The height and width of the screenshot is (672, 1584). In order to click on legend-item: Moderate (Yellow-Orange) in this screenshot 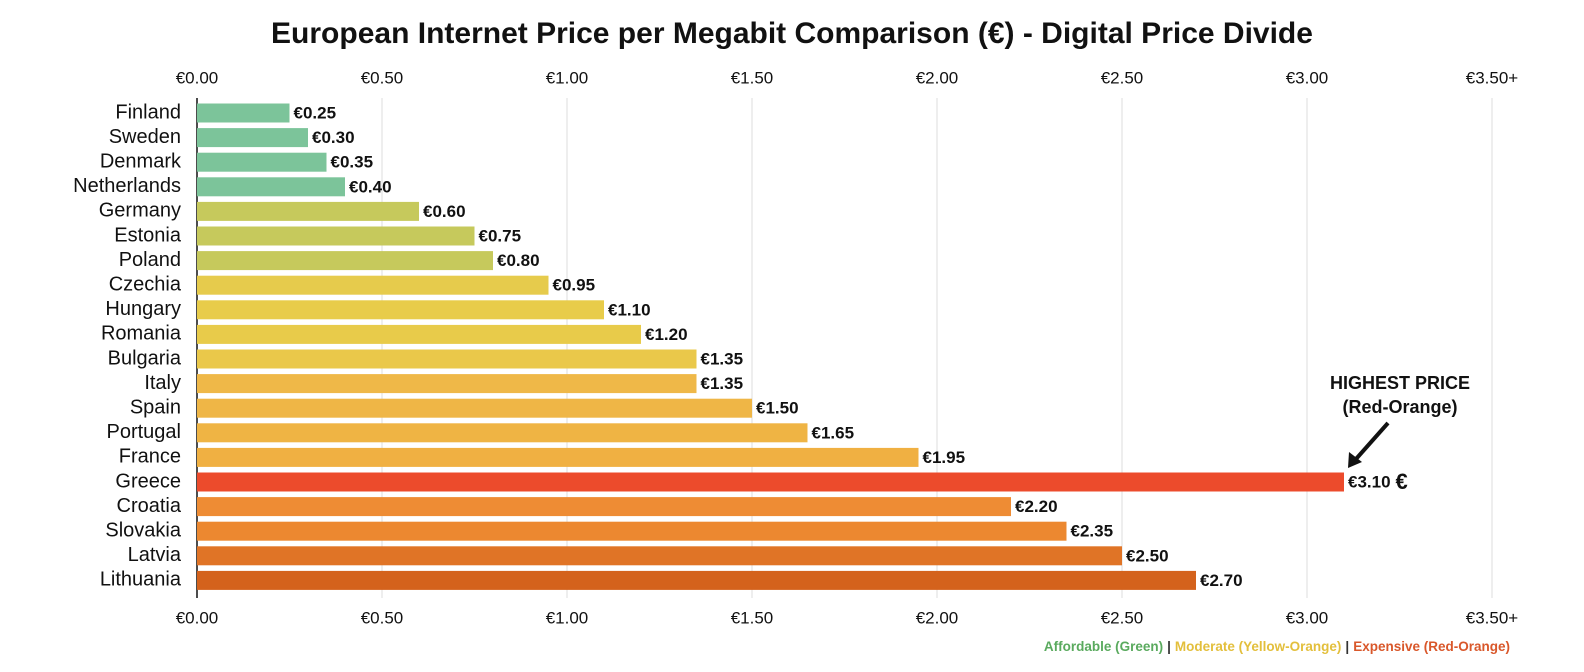, I will do `click(1258, 646)`.